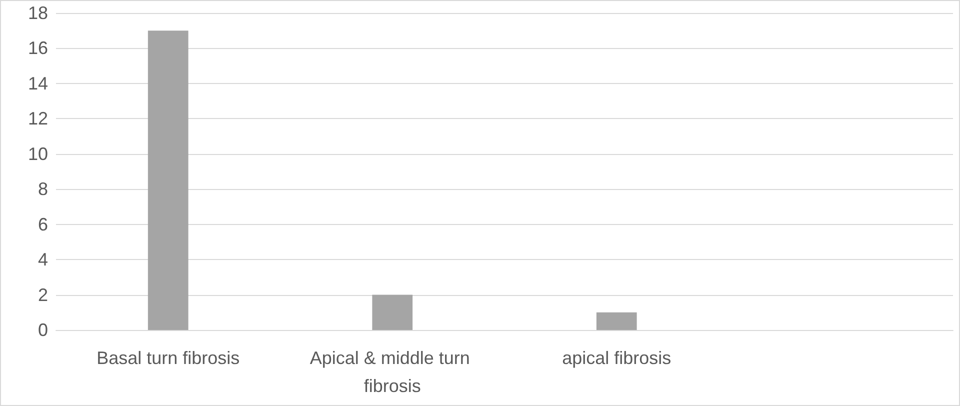 The width and height of the screenshot is (960, 406). Describe the element at coordinates (392, 372) in the screenshot. I see `x-tick-label: Apical & middle turn fibrosis` at that location.